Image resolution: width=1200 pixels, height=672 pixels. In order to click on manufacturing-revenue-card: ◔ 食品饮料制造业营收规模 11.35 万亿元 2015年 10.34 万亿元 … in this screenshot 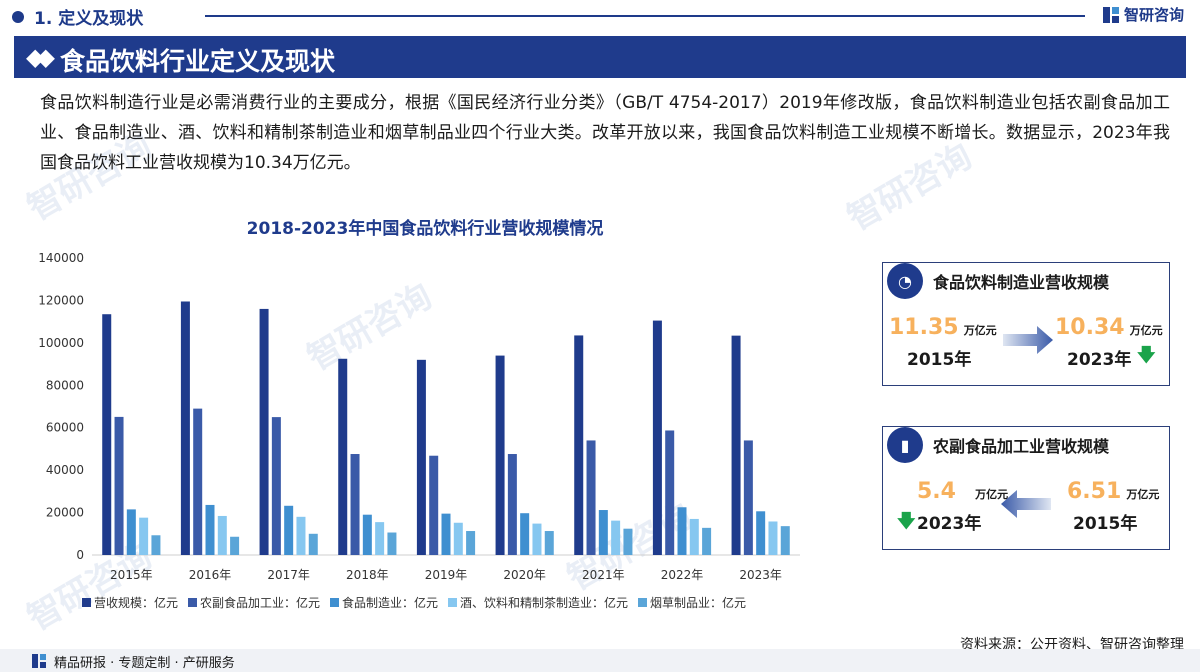, I will do `click(1026, 324)`.